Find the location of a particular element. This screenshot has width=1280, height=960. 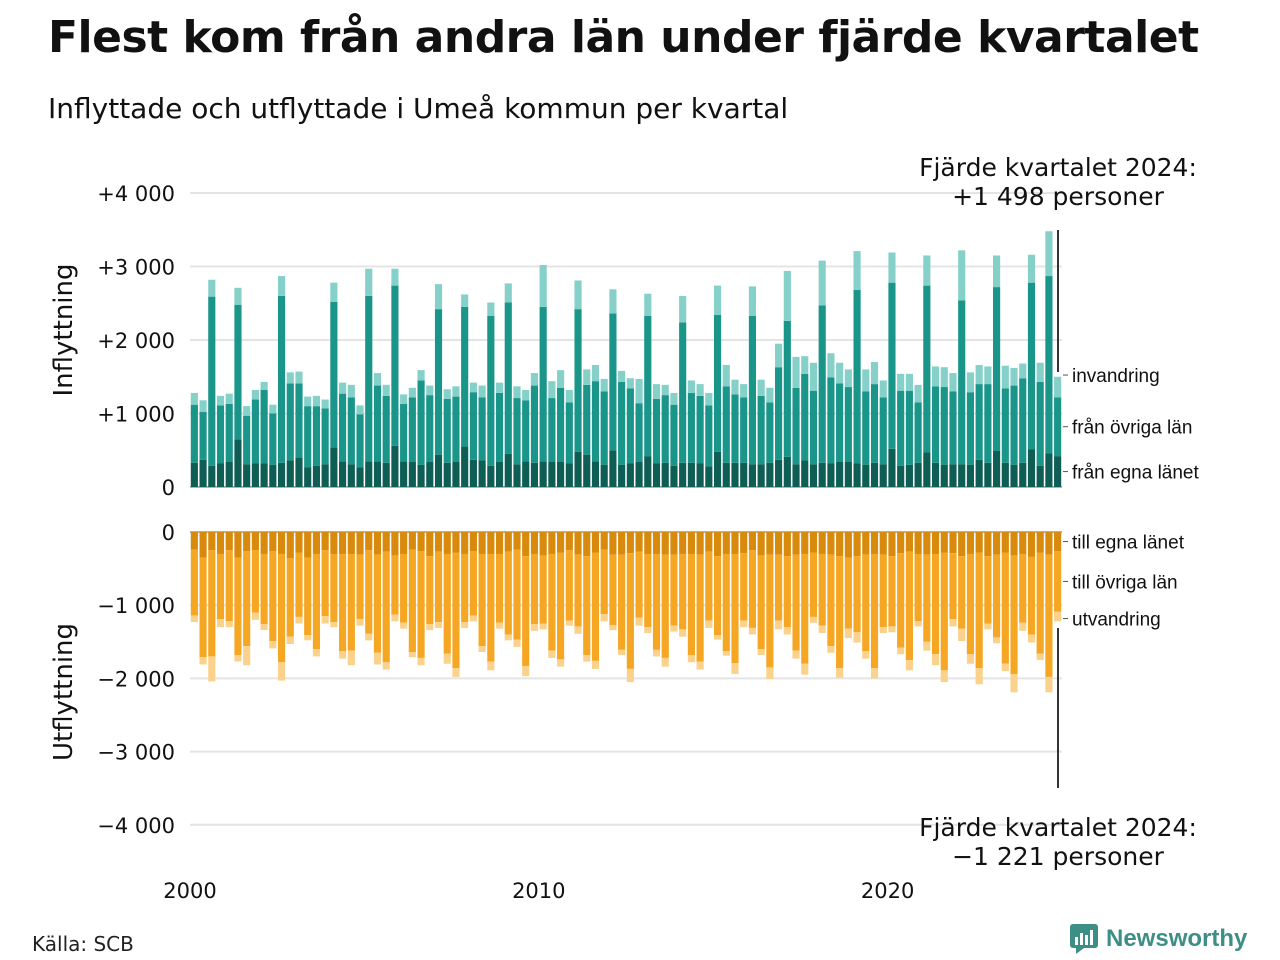

y-tick-label: −4 000 is located at coordinates (136, 826).